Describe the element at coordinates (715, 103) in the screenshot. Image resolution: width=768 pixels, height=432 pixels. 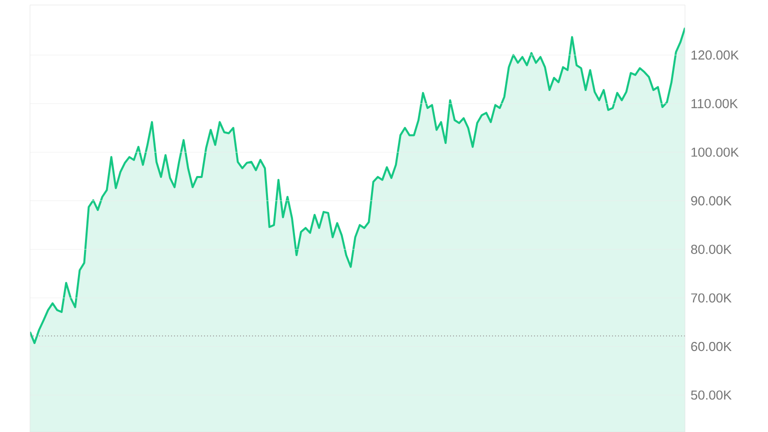
I see `y-tick-label: 110.00K` at that location.